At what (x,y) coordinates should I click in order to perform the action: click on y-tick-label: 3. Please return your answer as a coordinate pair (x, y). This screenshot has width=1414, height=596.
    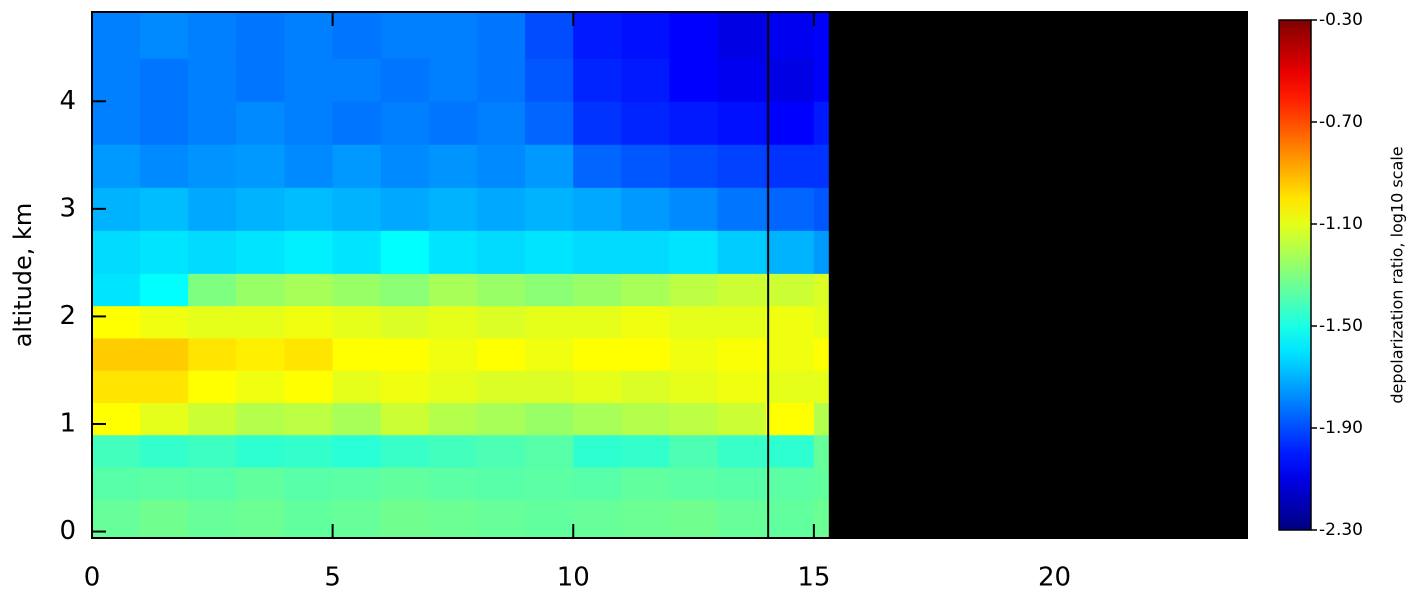
    Looking at the image, I should click on (67, 208).